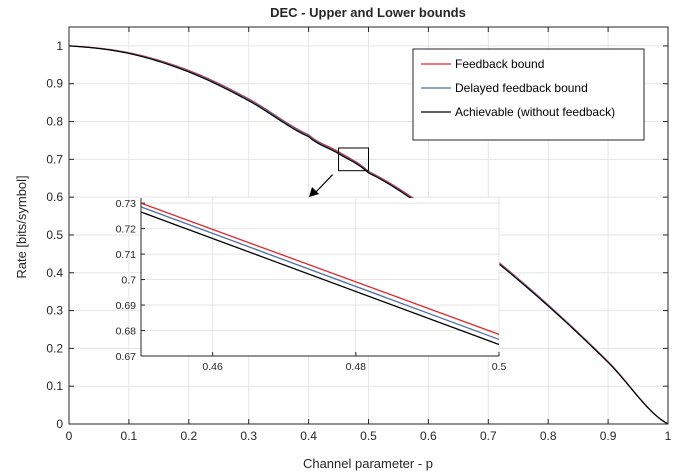  What do you see at coordinates (212, 367) in the screenshot?
I see `inset-x-tick-label: 0.46` at bounding box center [212, 367].